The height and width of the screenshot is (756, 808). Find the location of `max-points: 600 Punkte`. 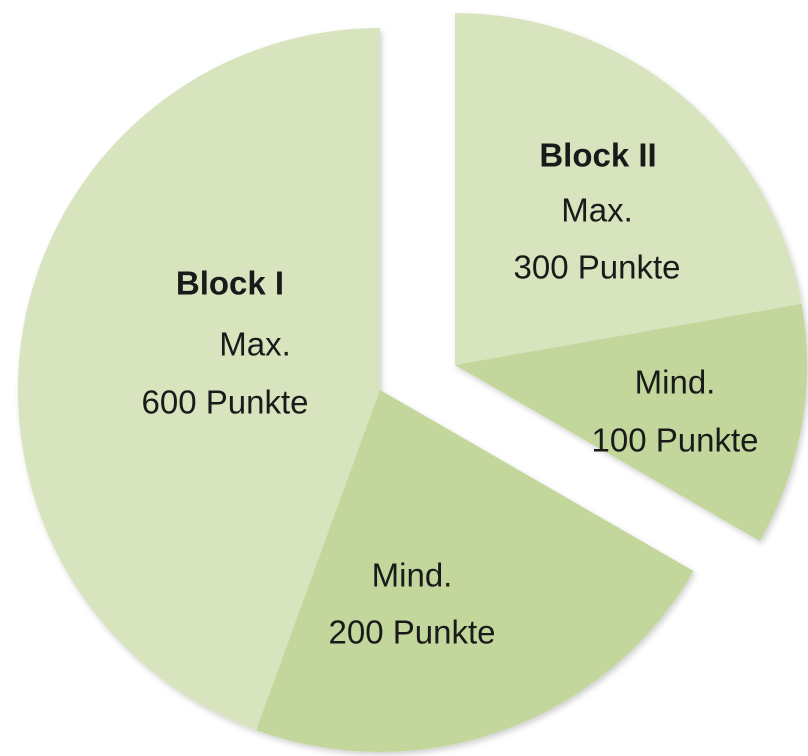

max-points: 600 Punkte is located at coordinates (225, 402).